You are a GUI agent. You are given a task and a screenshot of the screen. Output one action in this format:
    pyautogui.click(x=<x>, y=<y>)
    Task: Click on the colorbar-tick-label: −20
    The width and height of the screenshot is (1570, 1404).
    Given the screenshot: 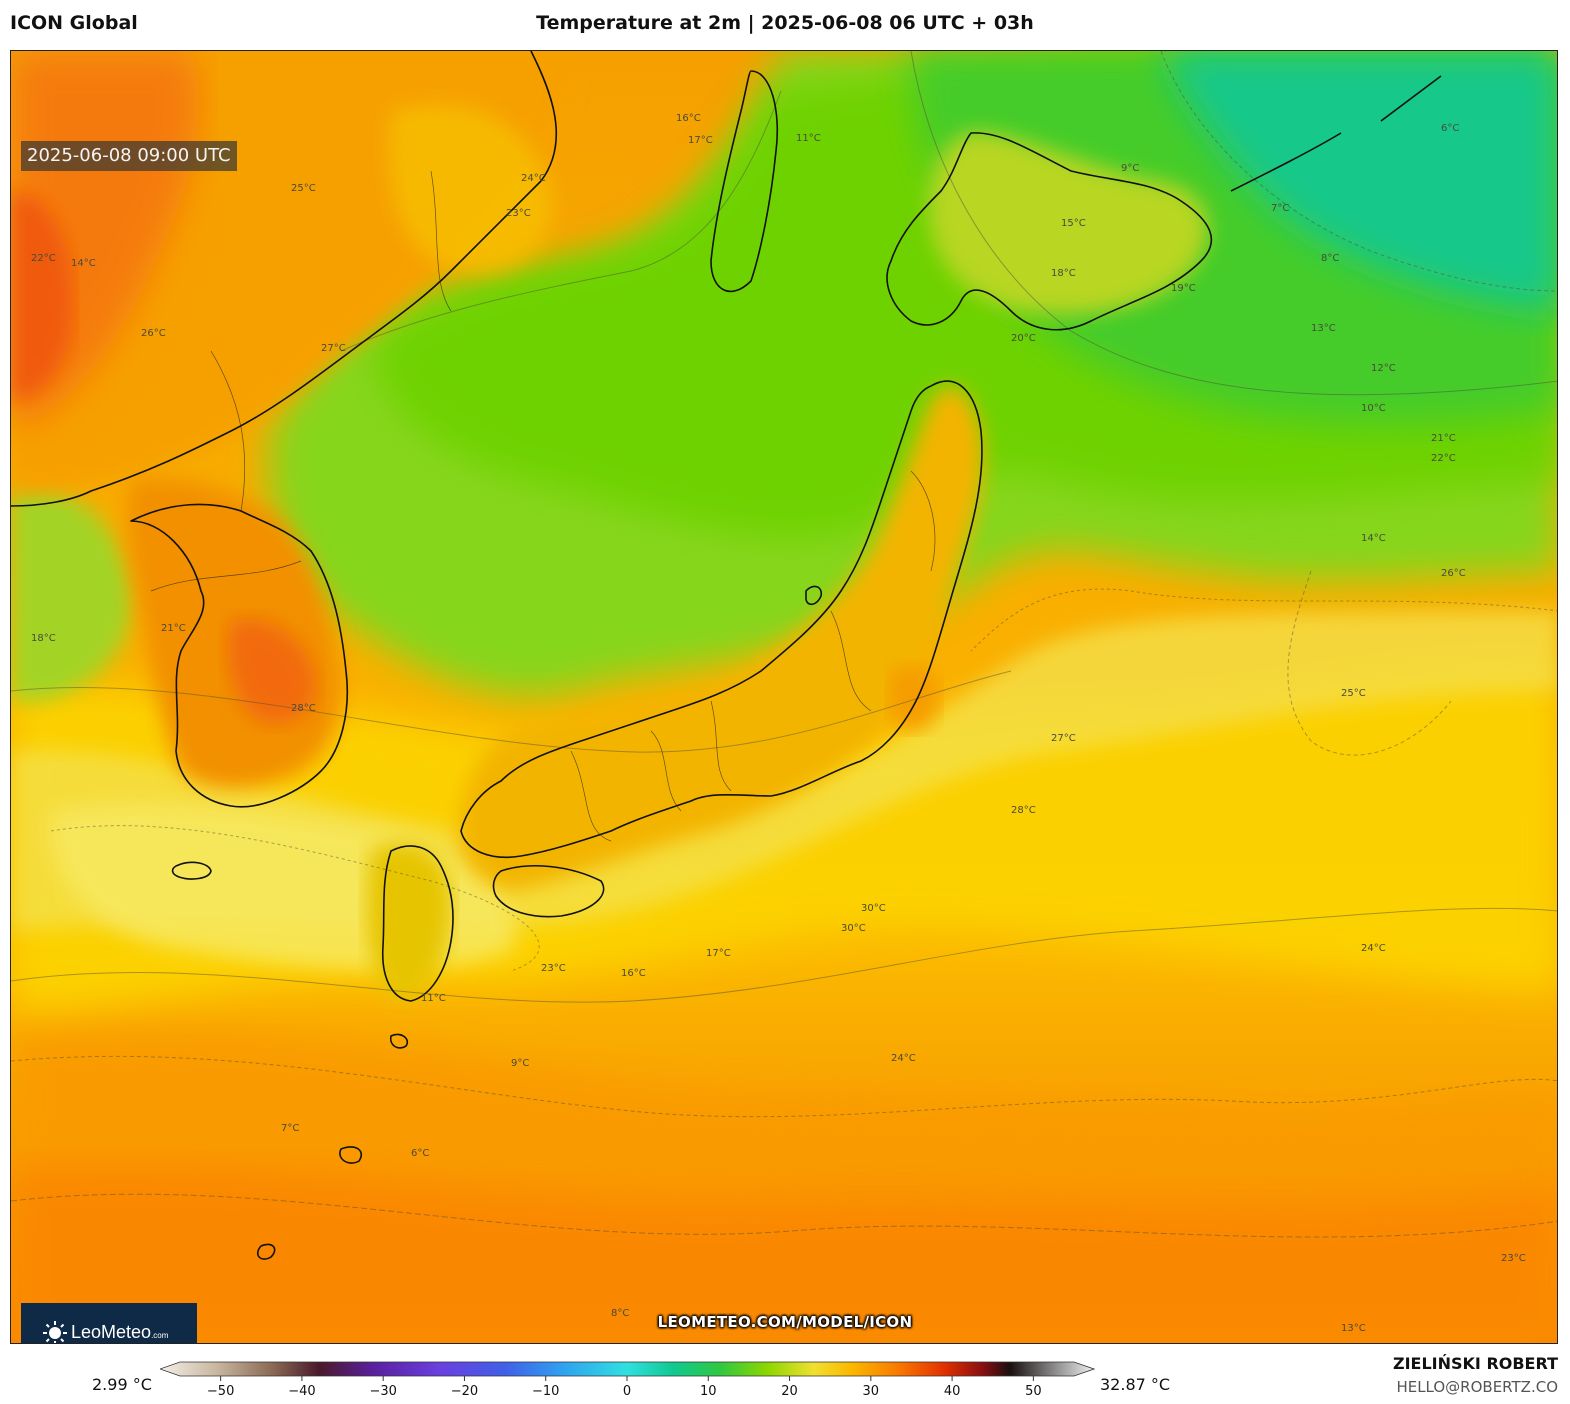 What is the action you would take?
    pyautogui.click(x=464, y=1391)
    